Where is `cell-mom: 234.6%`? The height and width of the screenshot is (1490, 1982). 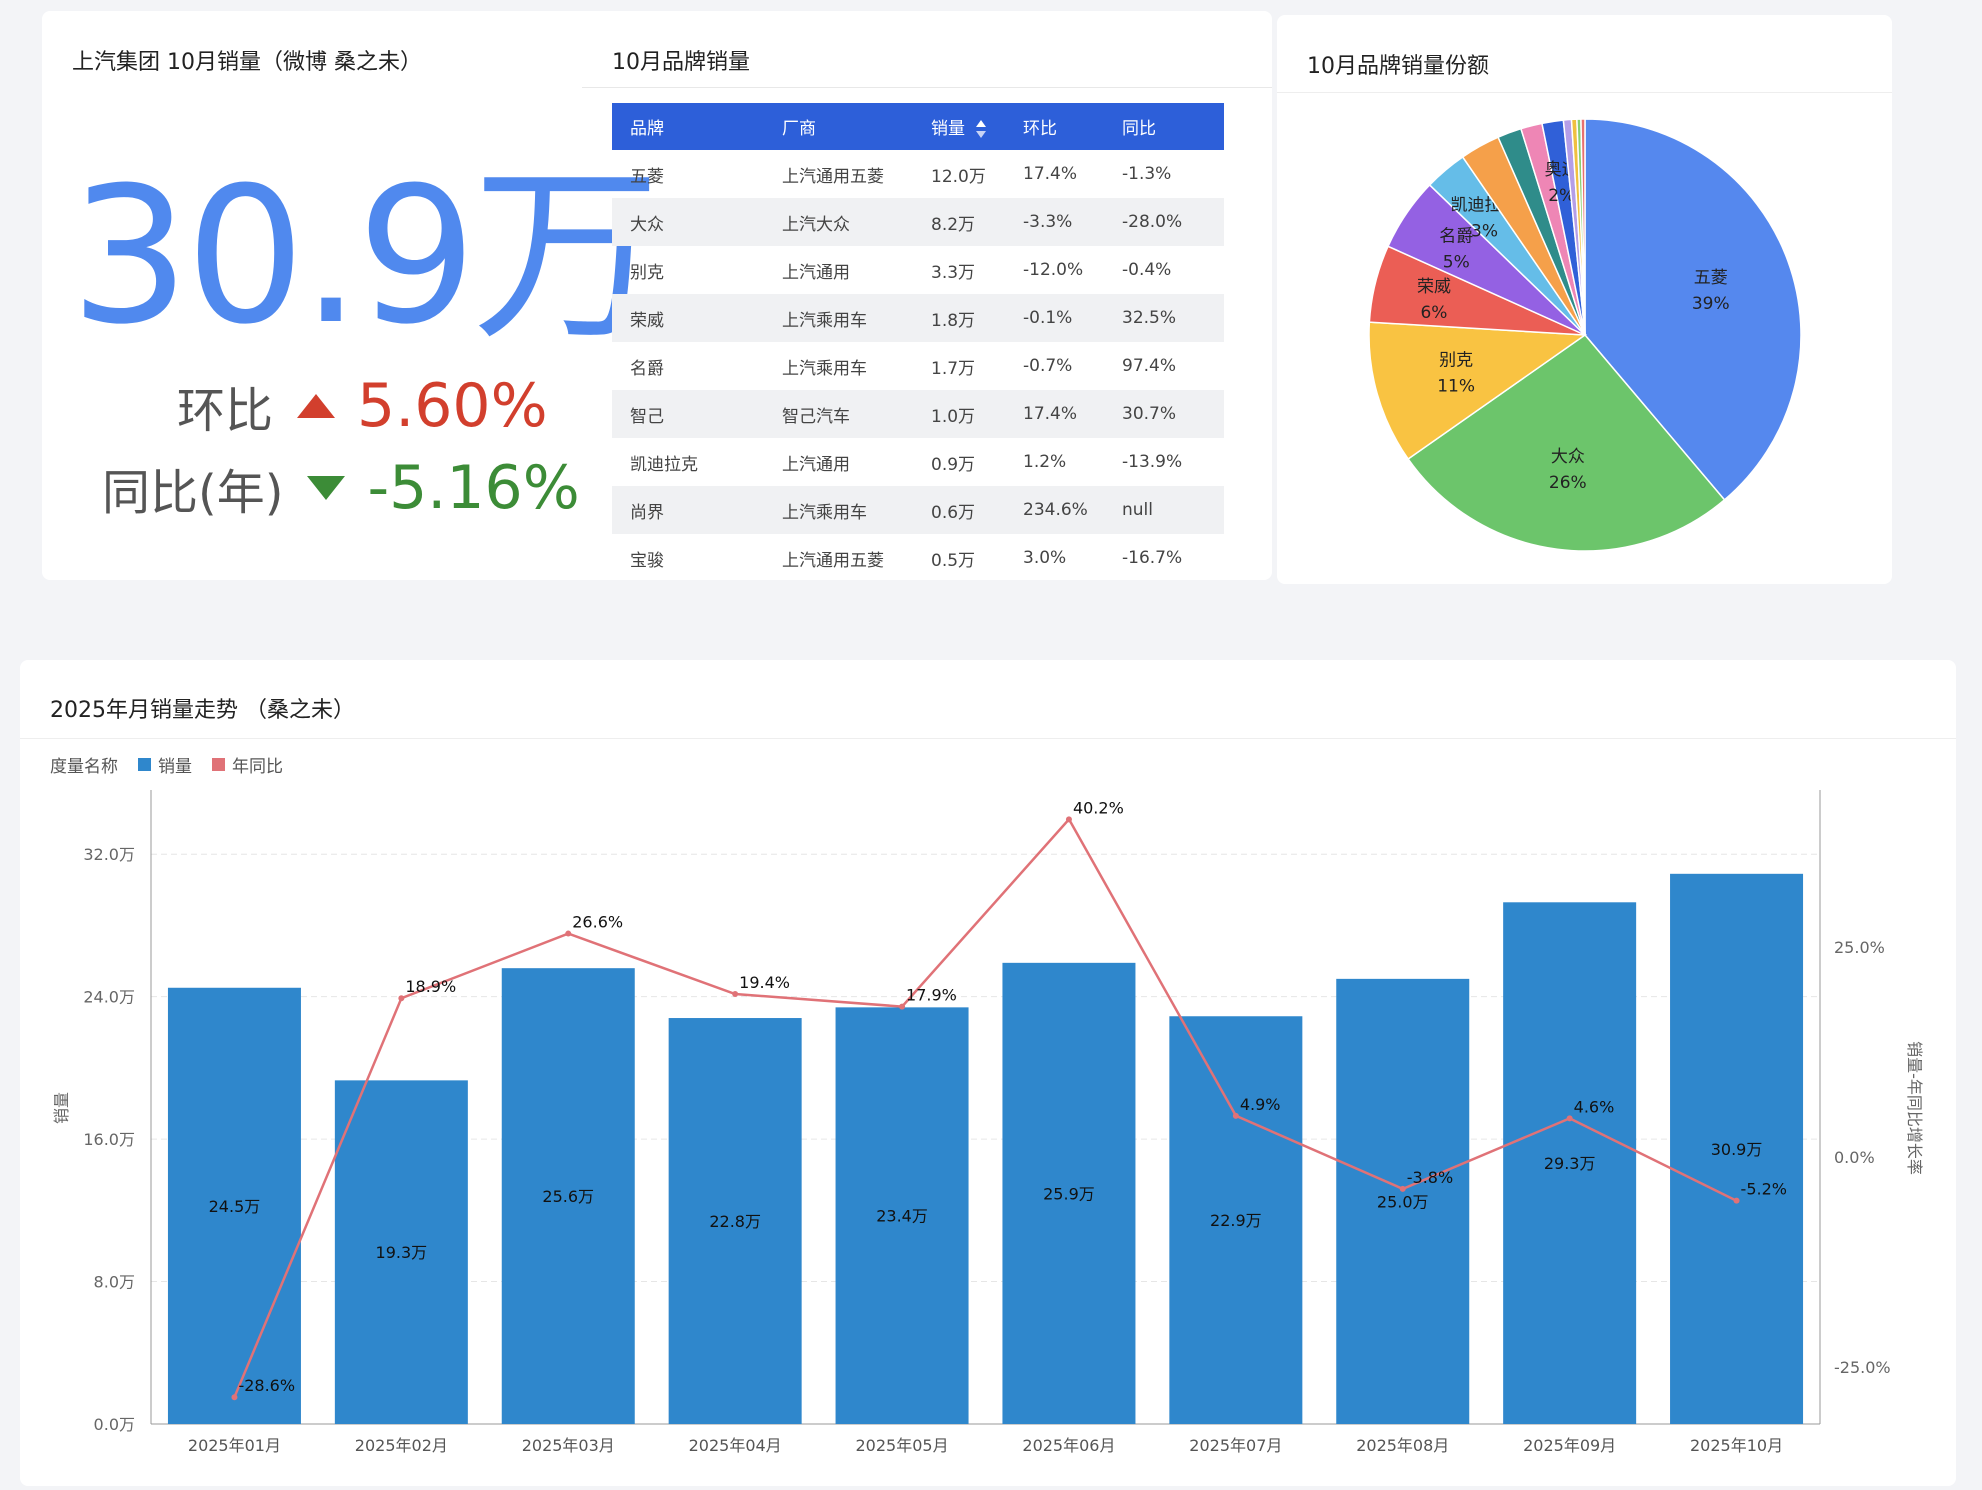 cell-mom: 234.6% is located at coordinates (1054, 510).